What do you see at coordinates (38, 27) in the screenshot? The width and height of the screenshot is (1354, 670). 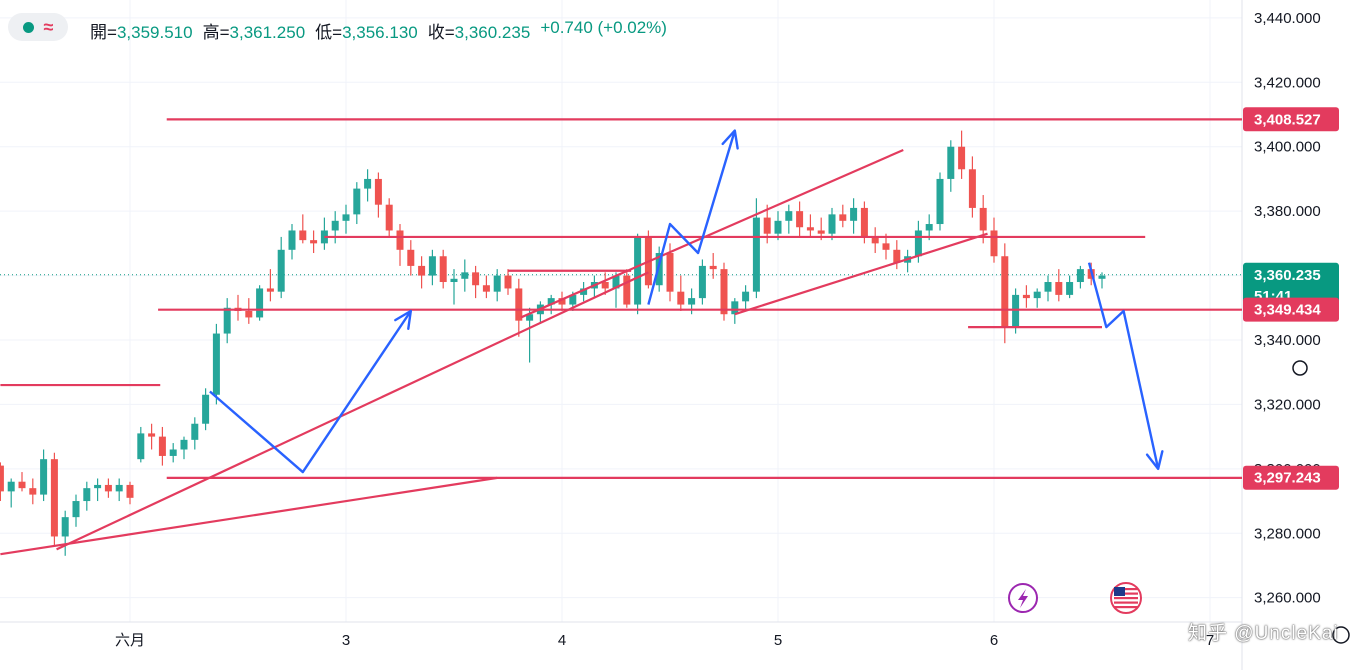 I see `symbol-status-pill: ≈` at bounding box center [38, 27].